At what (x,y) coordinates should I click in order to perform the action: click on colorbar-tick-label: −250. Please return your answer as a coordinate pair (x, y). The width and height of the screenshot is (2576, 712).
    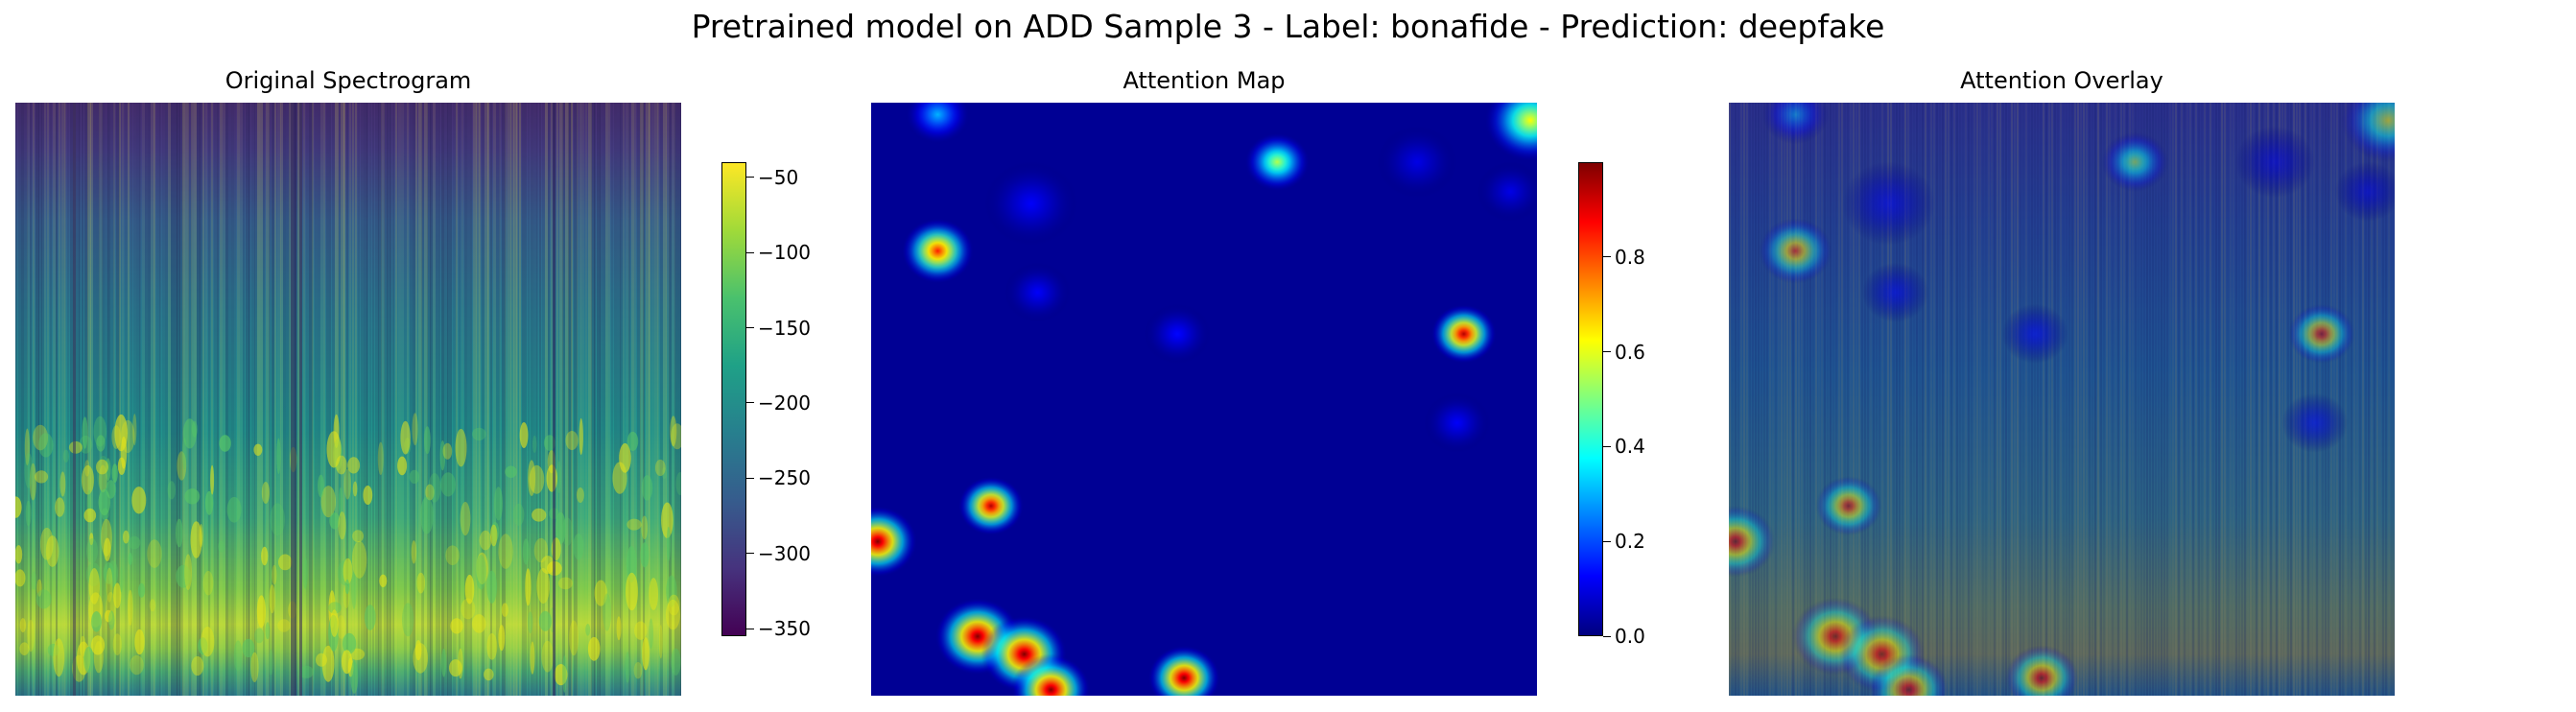
    Looking at the image, I should click on (784, 478).